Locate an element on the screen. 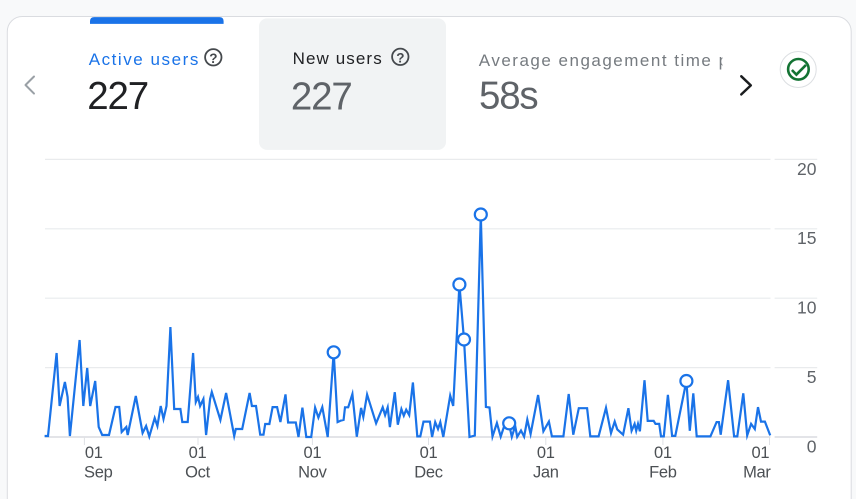  svg-text: 0 is located at coordinates (812, 446).